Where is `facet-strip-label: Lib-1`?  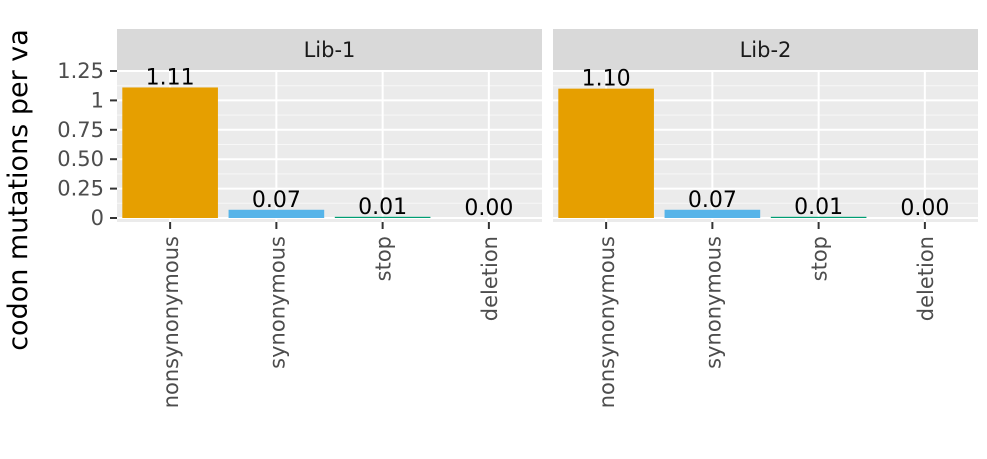 facet-strip-label: Lib-1 is located at coordinates (330, 50).